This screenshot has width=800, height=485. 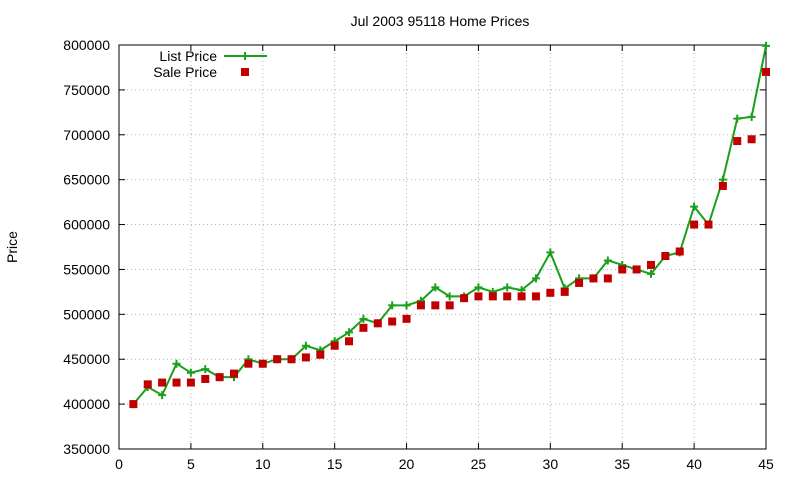 I want to click on x-tick-label: 25, so click(x=479, y=464).